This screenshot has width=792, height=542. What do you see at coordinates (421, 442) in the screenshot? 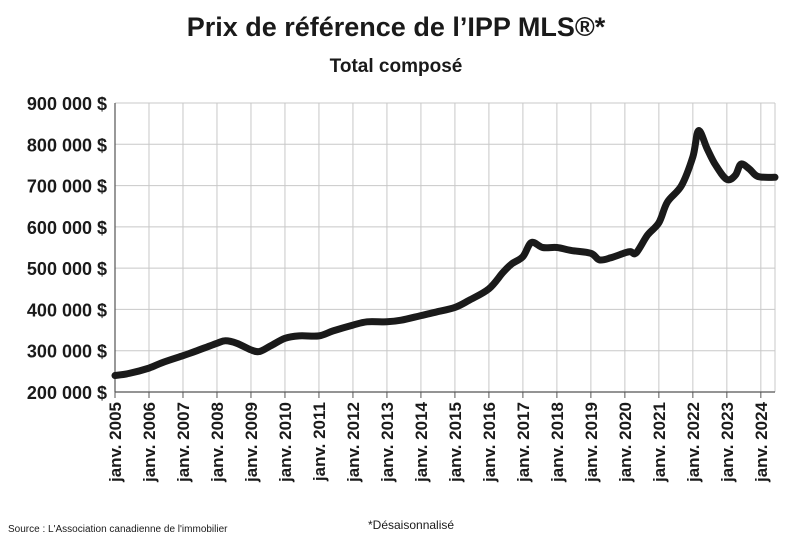
I see `x-tick-label: janv. 2014` at bounding box center [421, 442].